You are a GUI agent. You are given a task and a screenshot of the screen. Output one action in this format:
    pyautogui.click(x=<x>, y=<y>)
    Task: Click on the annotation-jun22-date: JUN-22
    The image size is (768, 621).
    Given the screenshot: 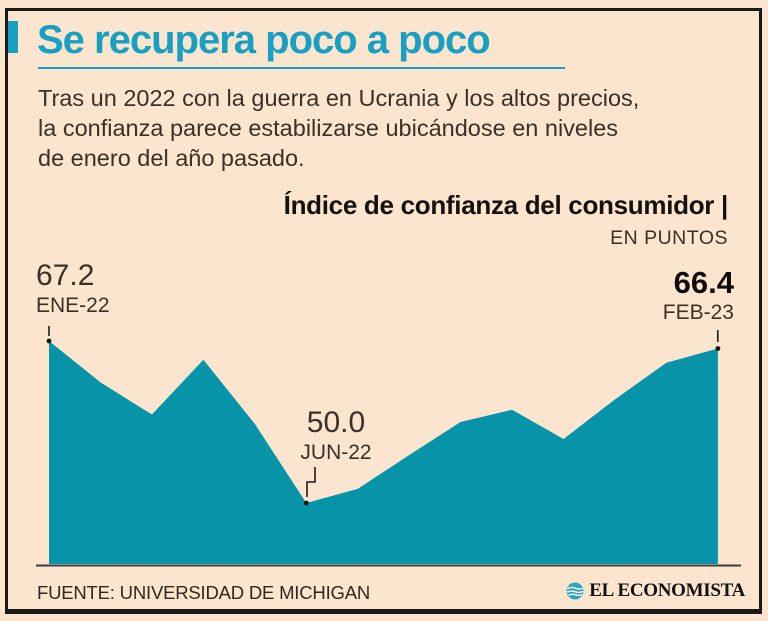 What is the action you would take?
    pyautogui.click(x=336, y=452)
    